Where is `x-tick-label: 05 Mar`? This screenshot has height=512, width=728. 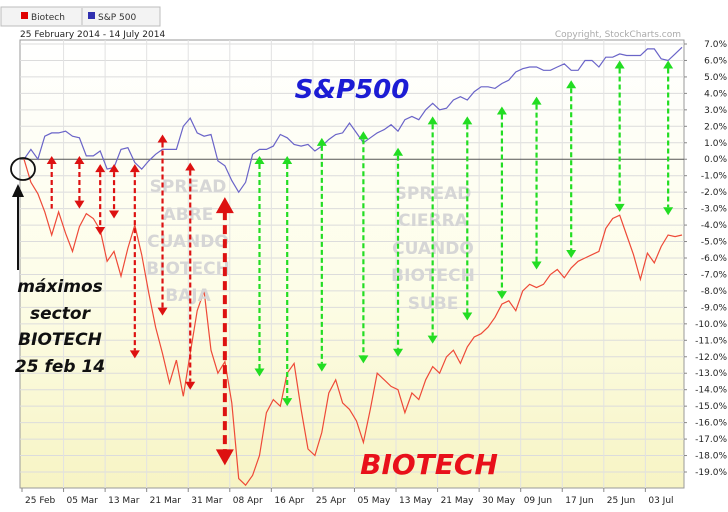 x-tick-label: 05 Mar is located at coordinates (83, 501).